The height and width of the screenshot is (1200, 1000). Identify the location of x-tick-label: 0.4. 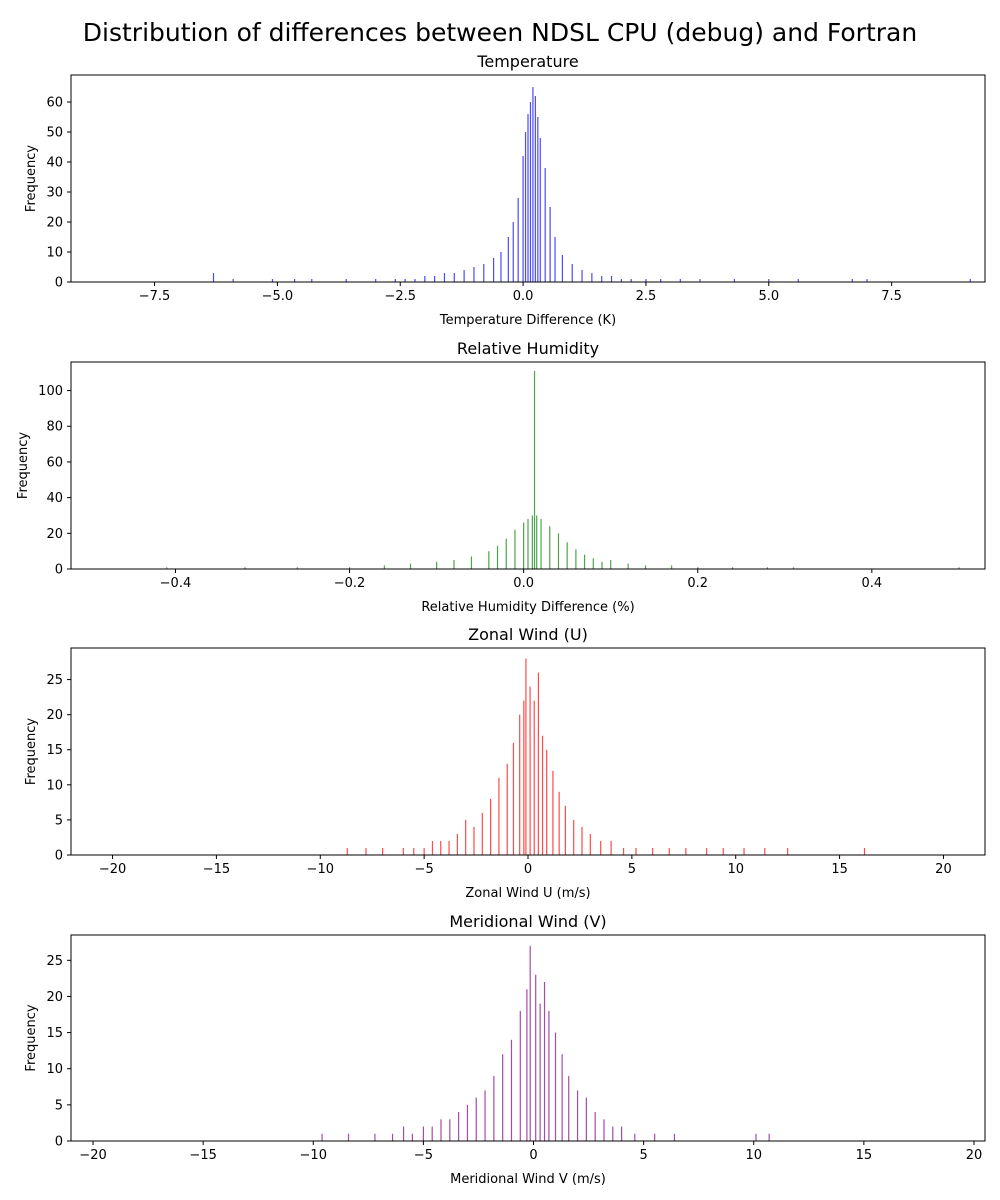
(871, 583).